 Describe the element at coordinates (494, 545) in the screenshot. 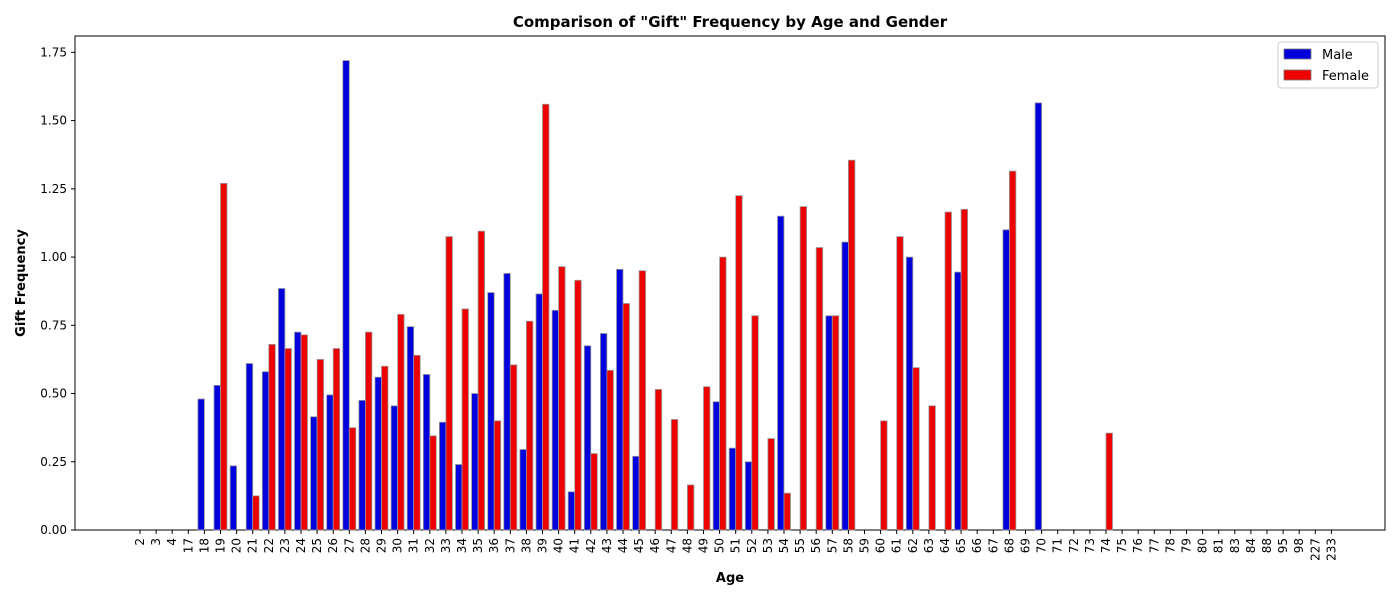

I see `x-tick-label: 36` at that location.